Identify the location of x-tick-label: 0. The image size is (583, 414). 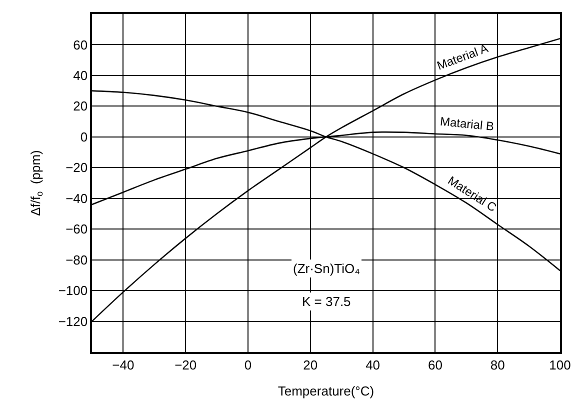
(248, 364).